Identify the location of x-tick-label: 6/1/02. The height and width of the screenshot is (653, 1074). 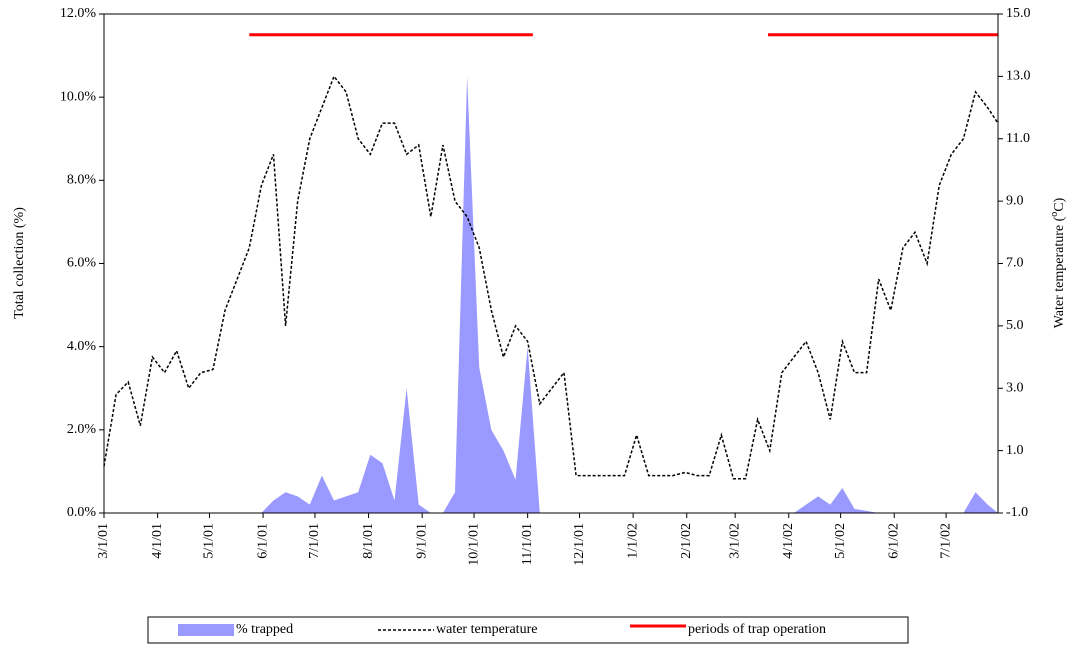
(893, 541).